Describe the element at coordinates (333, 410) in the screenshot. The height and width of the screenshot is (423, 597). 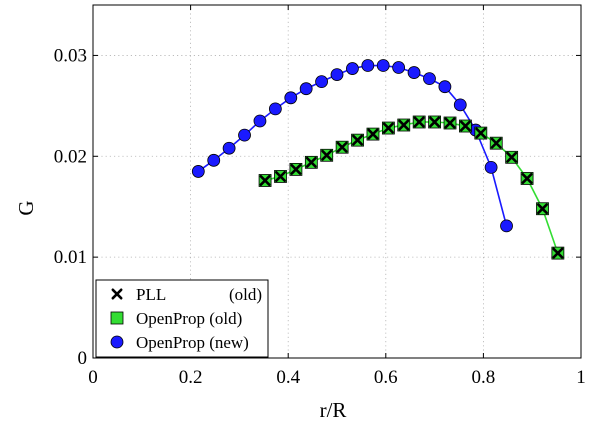
I see `x-axis-label: r/R` at that location.